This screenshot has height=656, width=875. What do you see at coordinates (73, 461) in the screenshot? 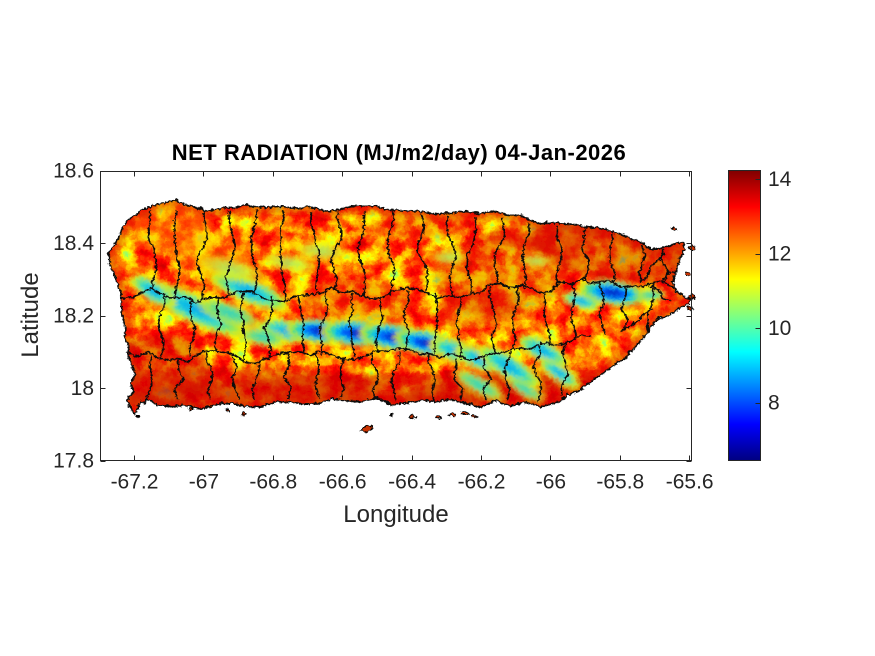
I see `svg-text: 17.8` at bounding box center [73, 461].